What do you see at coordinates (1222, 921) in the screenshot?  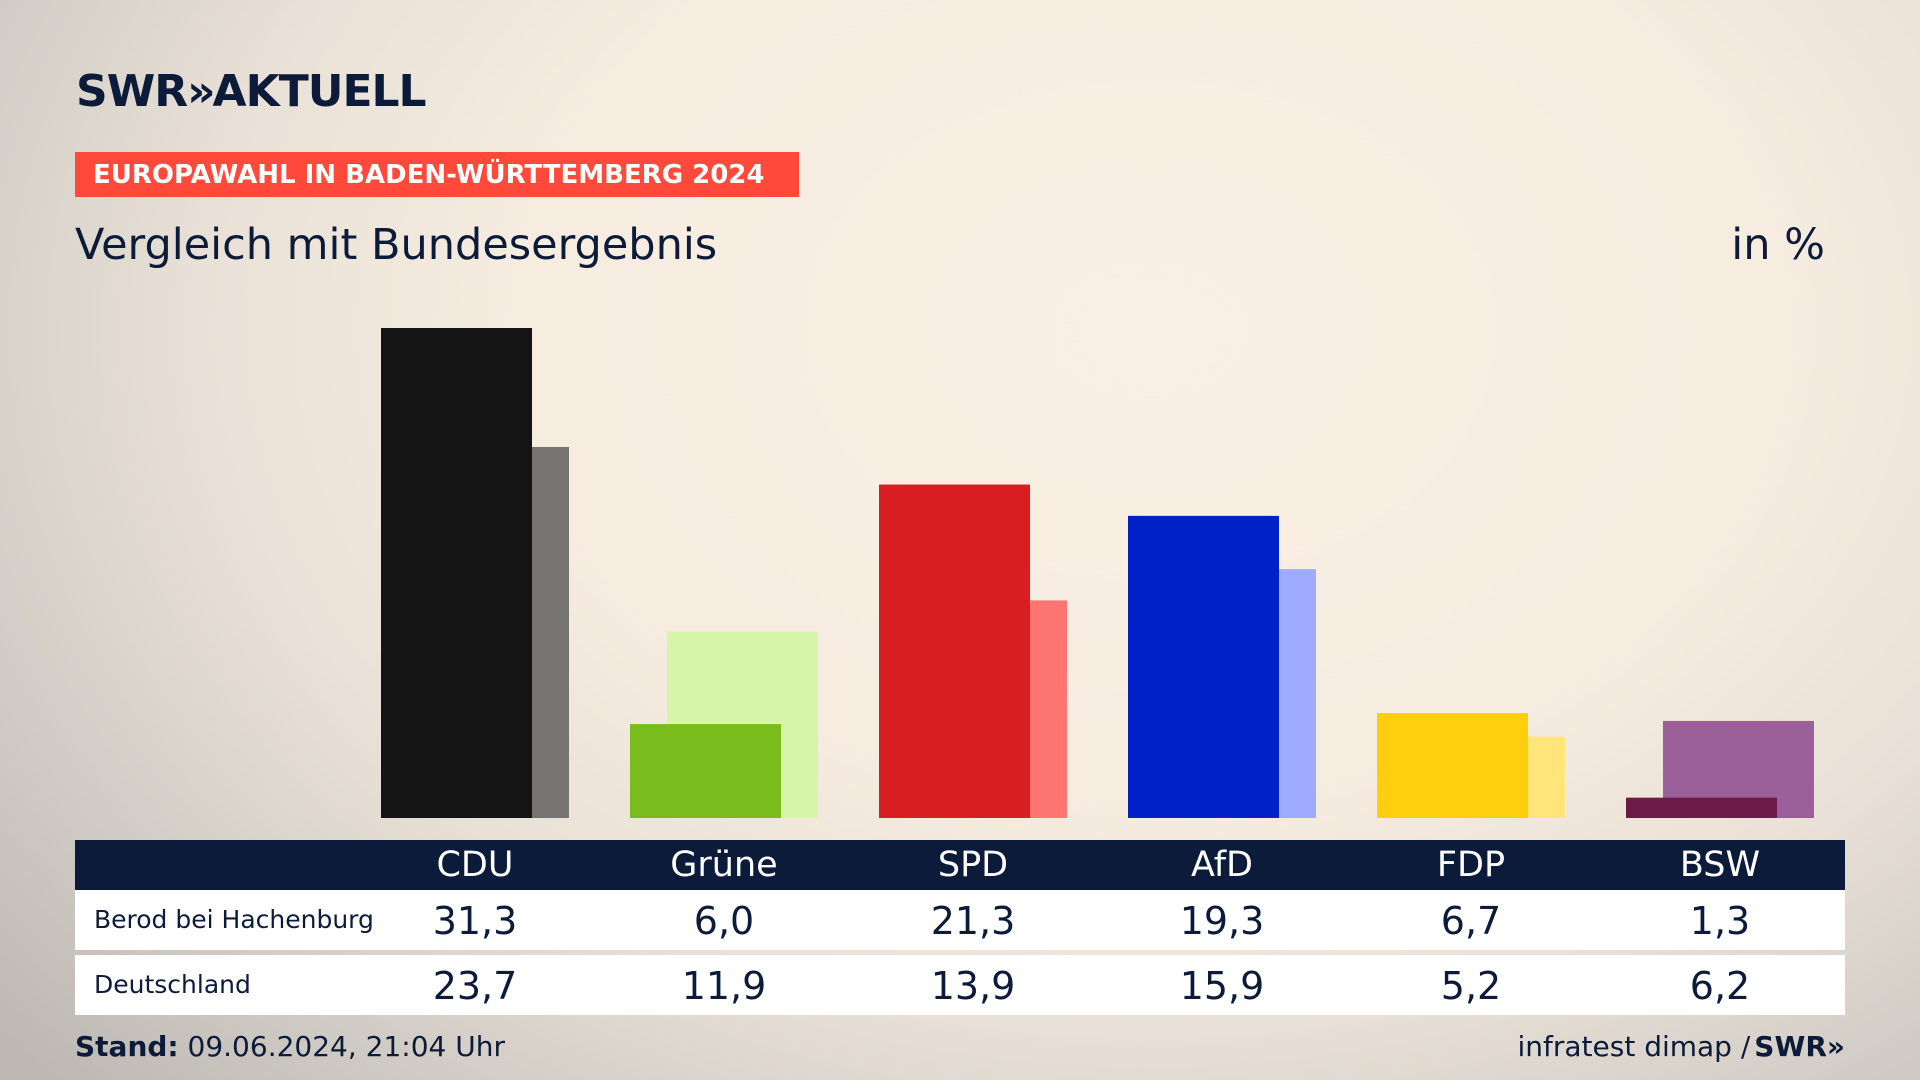 I see `value-afd: 19,3` at bounding box center [1222, 921].